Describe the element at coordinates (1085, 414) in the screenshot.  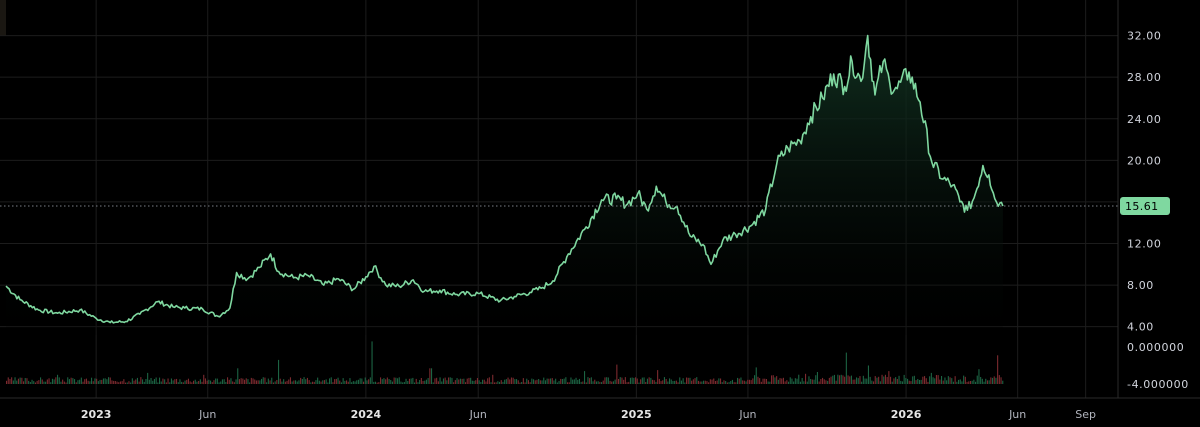
I see `time-tick-label: Sep` at that location.